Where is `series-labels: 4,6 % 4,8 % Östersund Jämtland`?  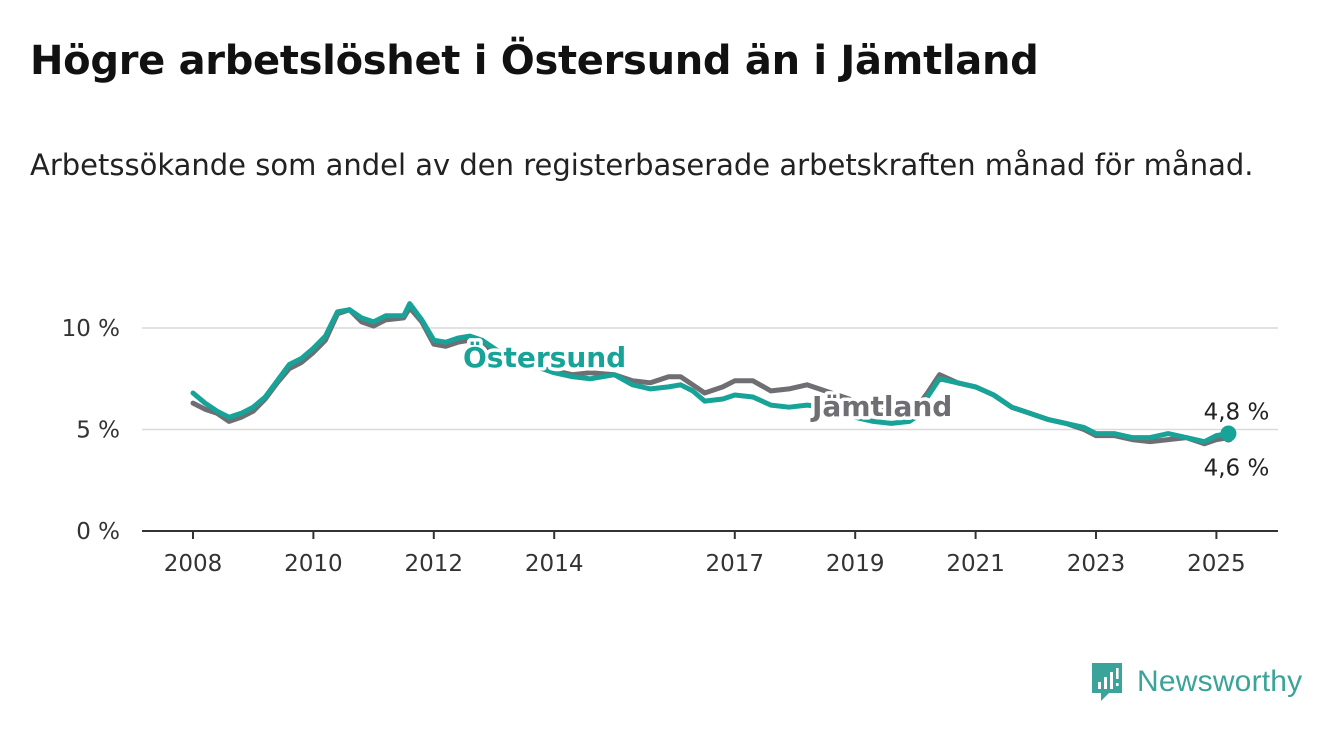
series-labels: 4,6 % 4,8 % Östersund Jämtland is located at coordinates (865, 409).